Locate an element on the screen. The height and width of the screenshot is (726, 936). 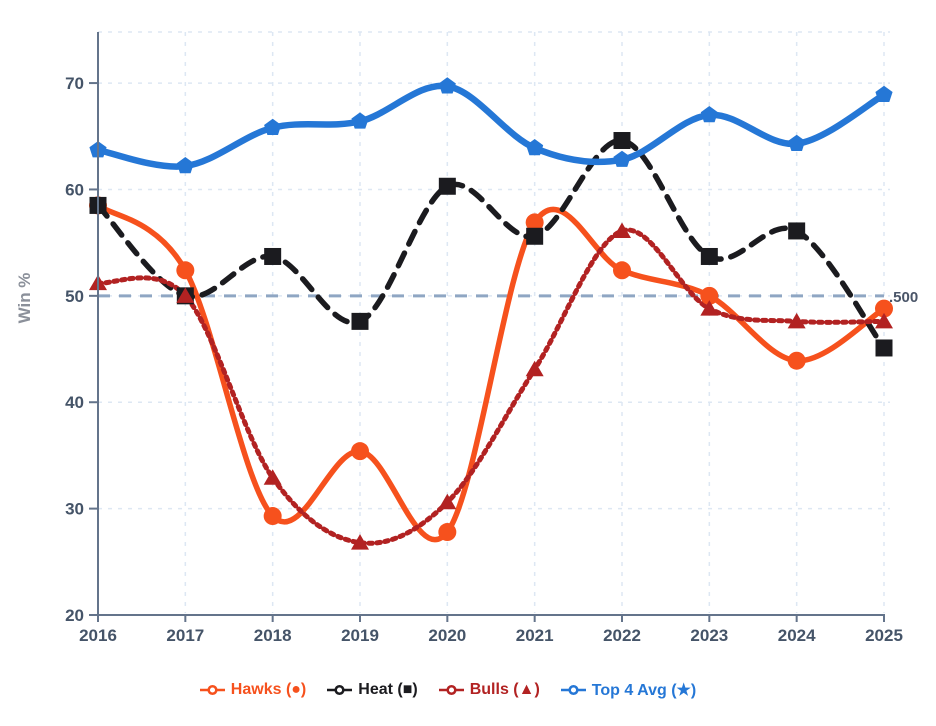
y-tick-label: 40 is located at coordinates (74, 402).